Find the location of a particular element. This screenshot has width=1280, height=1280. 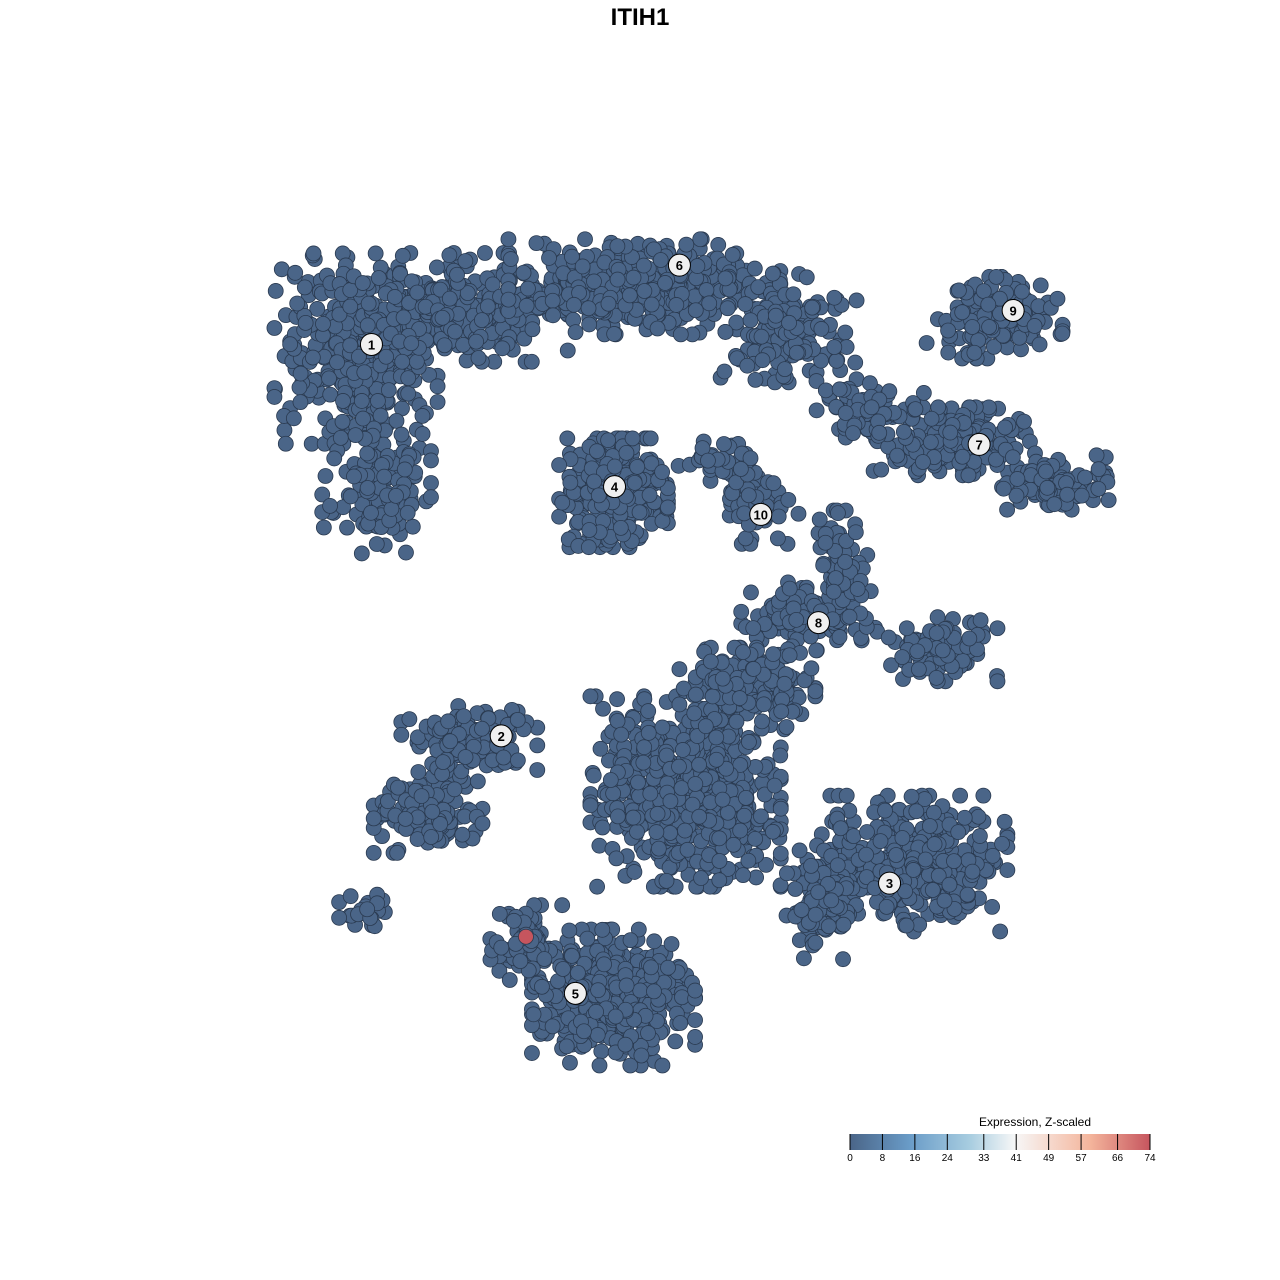

cluster-label: 9 is located at coordinates (1013, 310).